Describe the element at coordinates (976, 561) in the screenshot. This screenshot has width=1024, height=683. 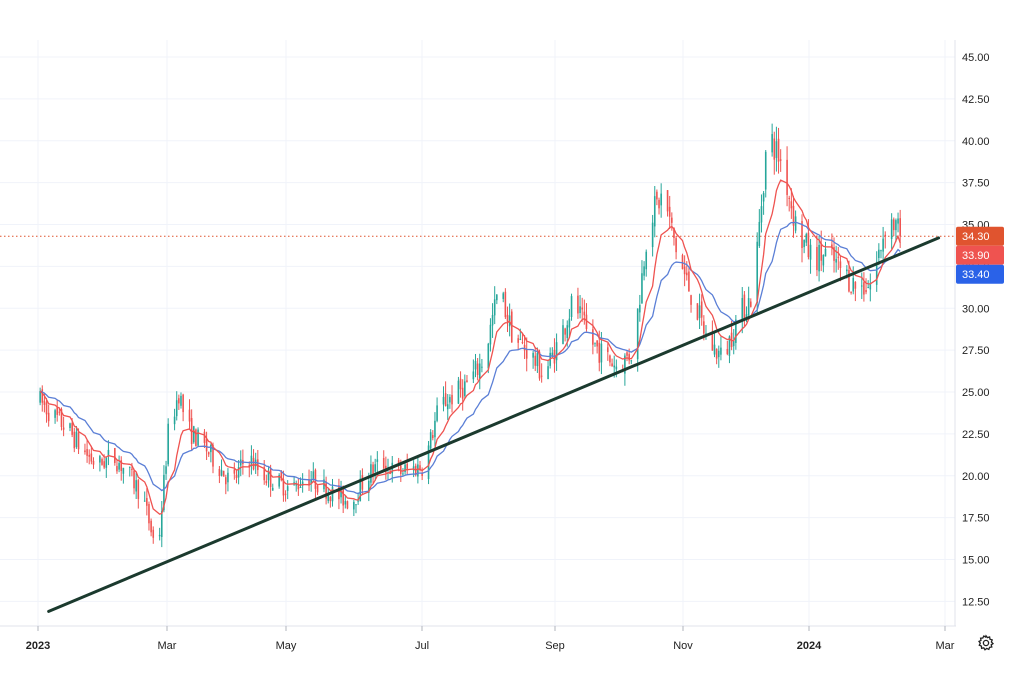
I see `price-tick-label: 15.00` at that location.